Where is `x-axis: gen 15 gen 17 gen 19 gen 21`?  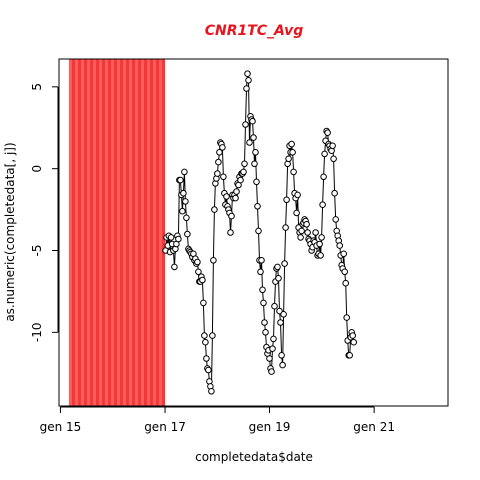
x-axis: gen 15 gen 17 gen 19 gen 21 is located at coordinates (217, 420).